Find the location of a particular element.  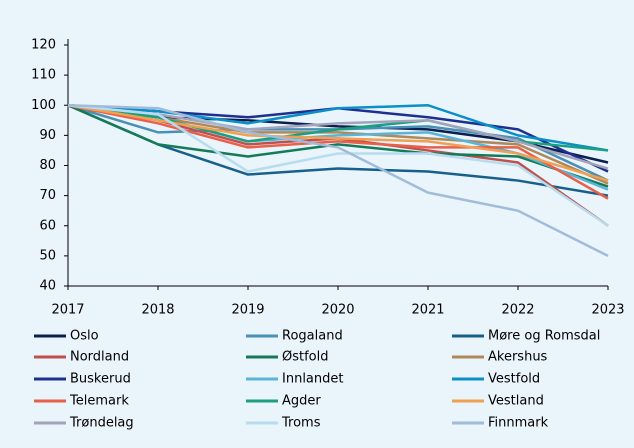

legend-label: Akershus is located at coordinates (518, 357).